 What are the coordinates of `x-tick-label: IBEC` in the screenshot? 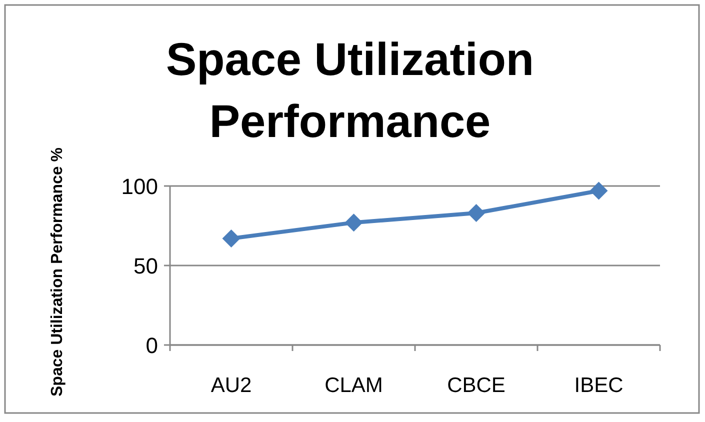 It's located at (599, 385).